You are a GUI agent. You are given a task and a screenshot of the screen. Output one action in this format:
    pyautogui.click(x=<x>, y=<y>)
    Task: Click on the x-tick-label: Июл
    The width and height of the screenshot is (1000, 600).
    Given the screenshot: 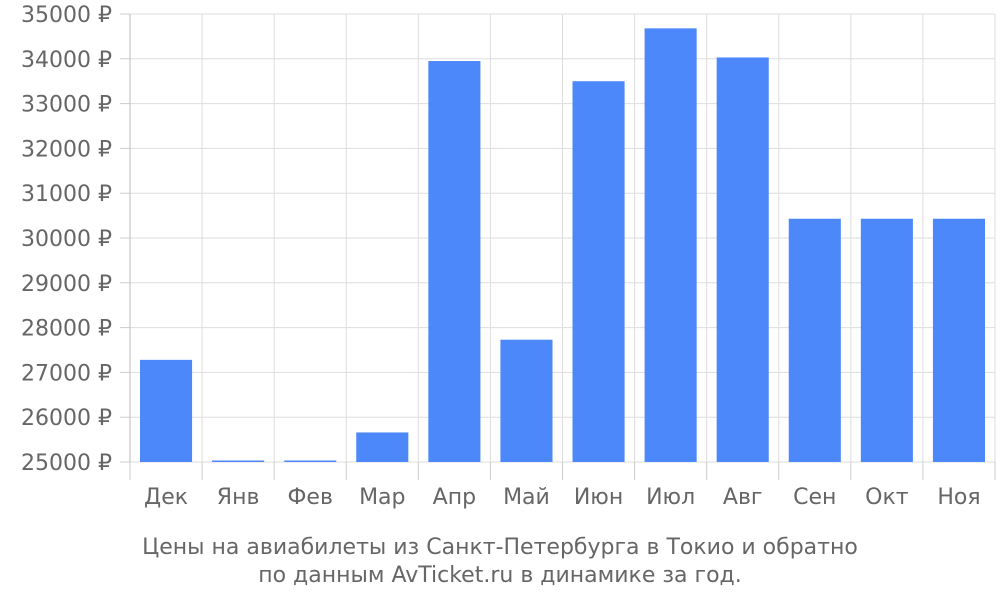 What is the action you would take?
    pyautogui.click(x=670, y=497)
    